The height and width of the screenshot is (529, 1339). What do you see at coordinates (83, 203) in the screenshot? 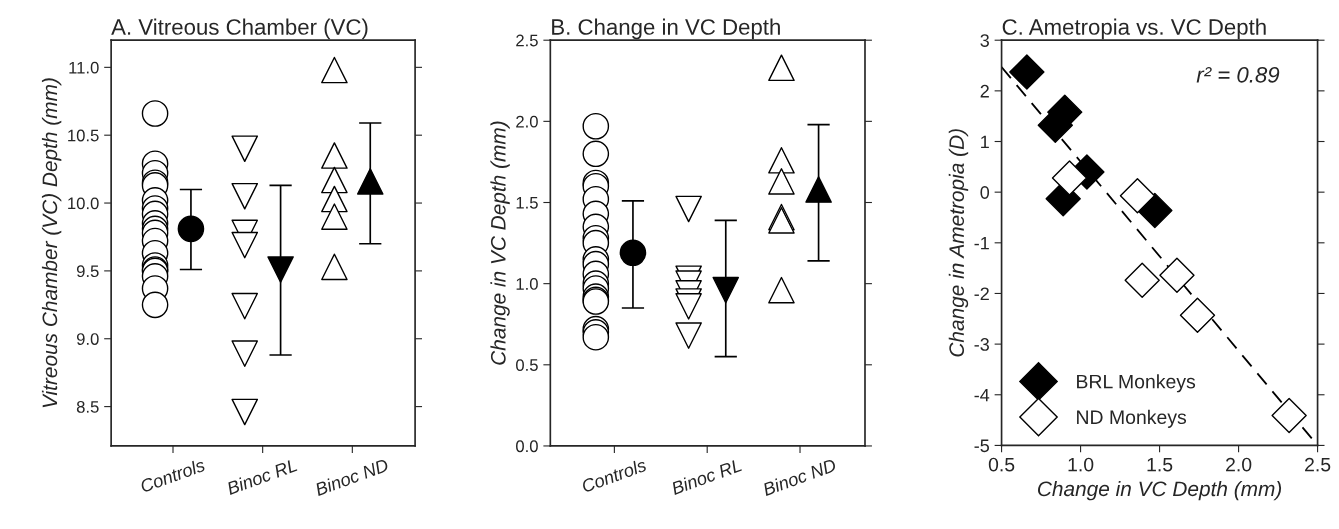
I see `y-tick-label: 10.0` at bounding box center [83, 203].